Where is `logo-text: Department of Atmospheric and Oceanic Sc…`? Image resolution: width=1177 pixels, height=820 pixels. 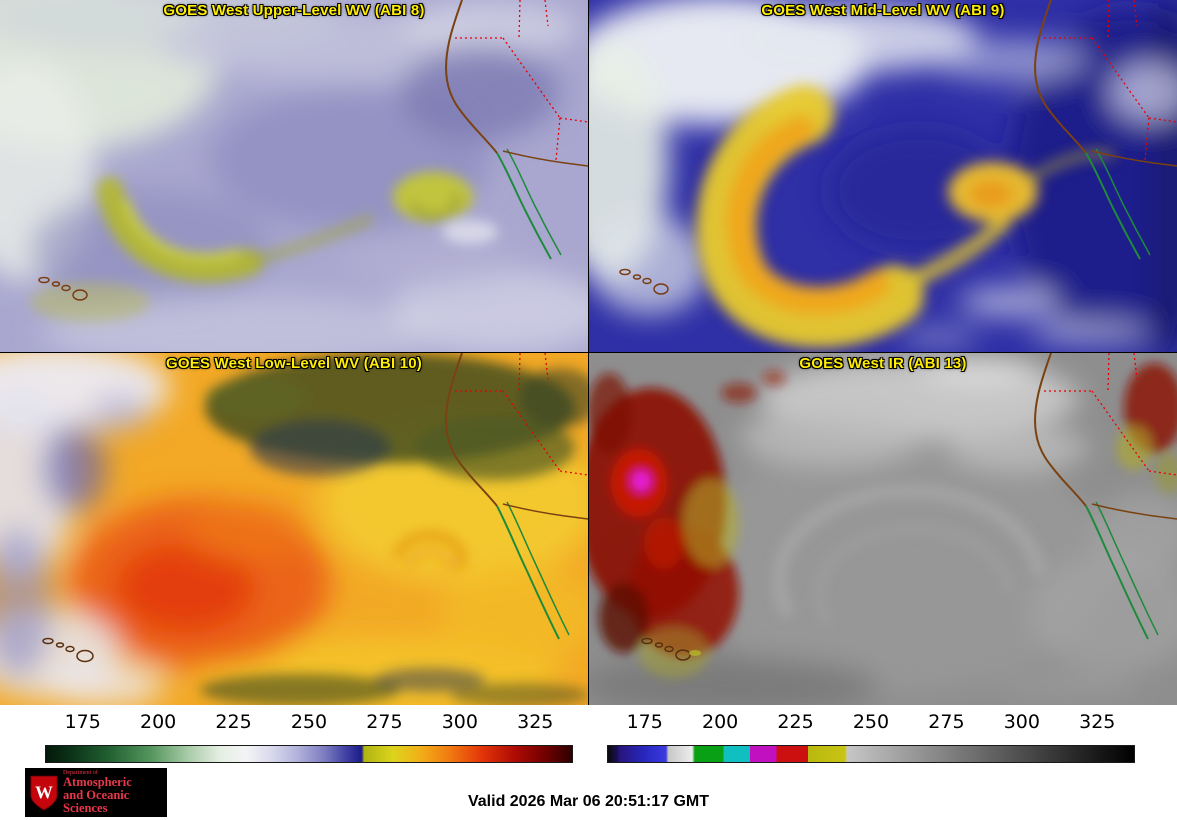 logo-text: Department of Atmospheric and Oceanic Sc… is located at coordinates (112, 793).